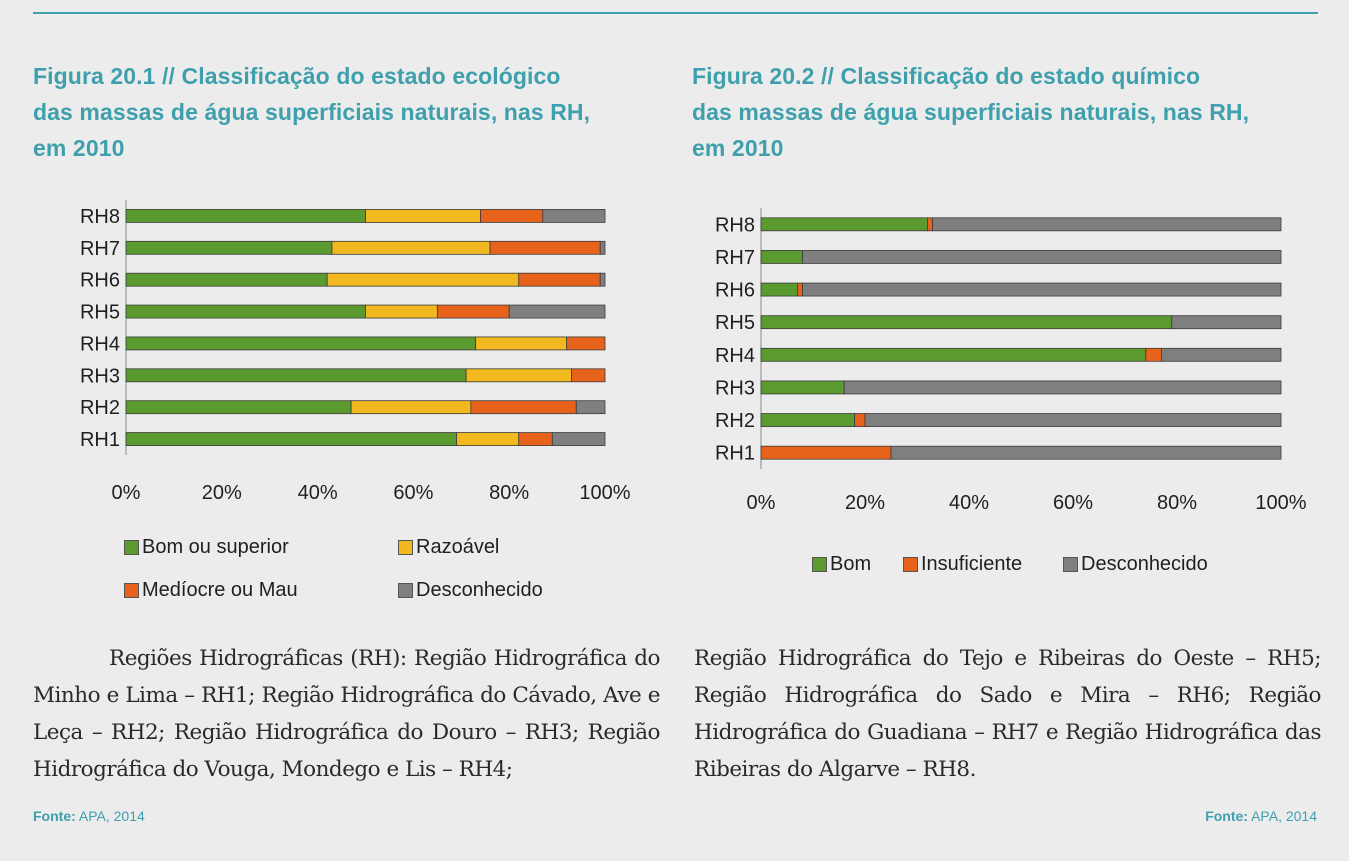 The width and height of the screenshot is (1349, 861). What do you see at coordinates (802, 387) in the screenshot?
I see `bar-rh3-bom` at bounding box center [802, 387].